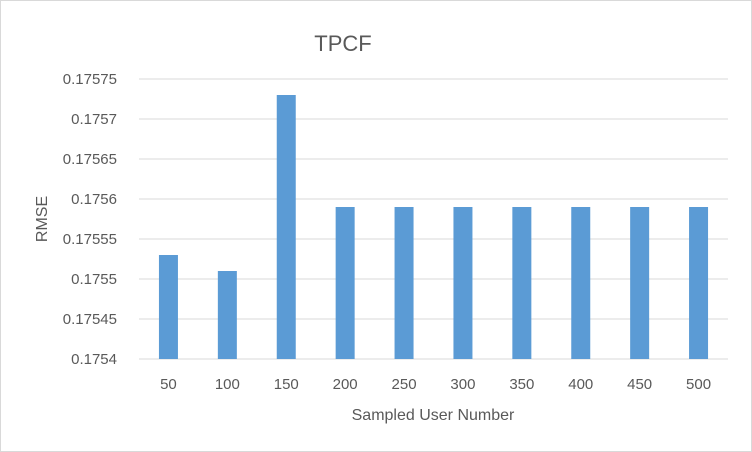 The image size is (752, 452). I want to click on x-tick-label: 150, so click(286, 384).